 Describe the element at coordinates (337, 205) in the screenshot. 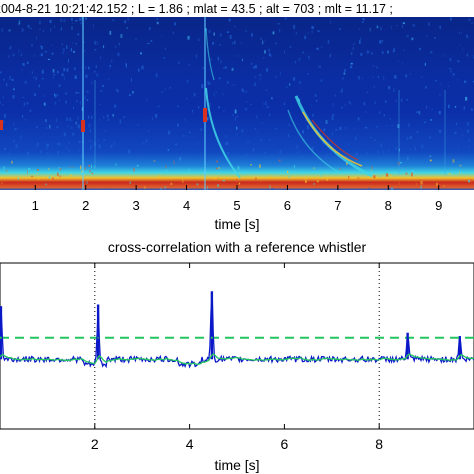

I see `spectrogram-tick-label: 7` at that location.